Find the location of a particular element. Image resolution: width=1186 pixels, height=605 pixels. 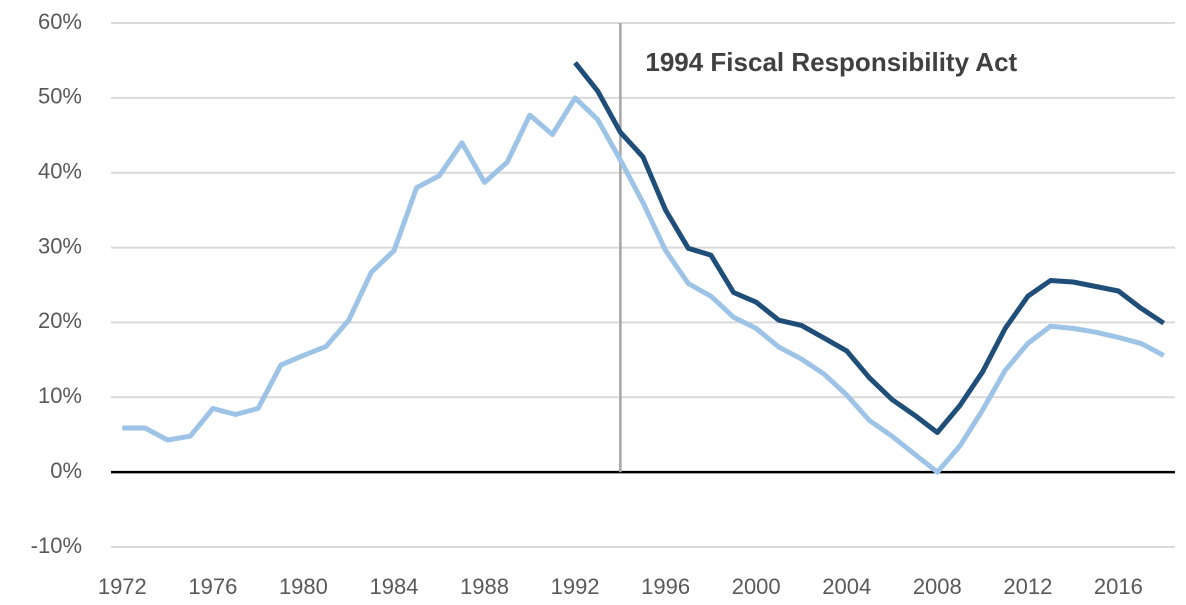

x-tick-label: 2000 is located at coordinates (756, 586).